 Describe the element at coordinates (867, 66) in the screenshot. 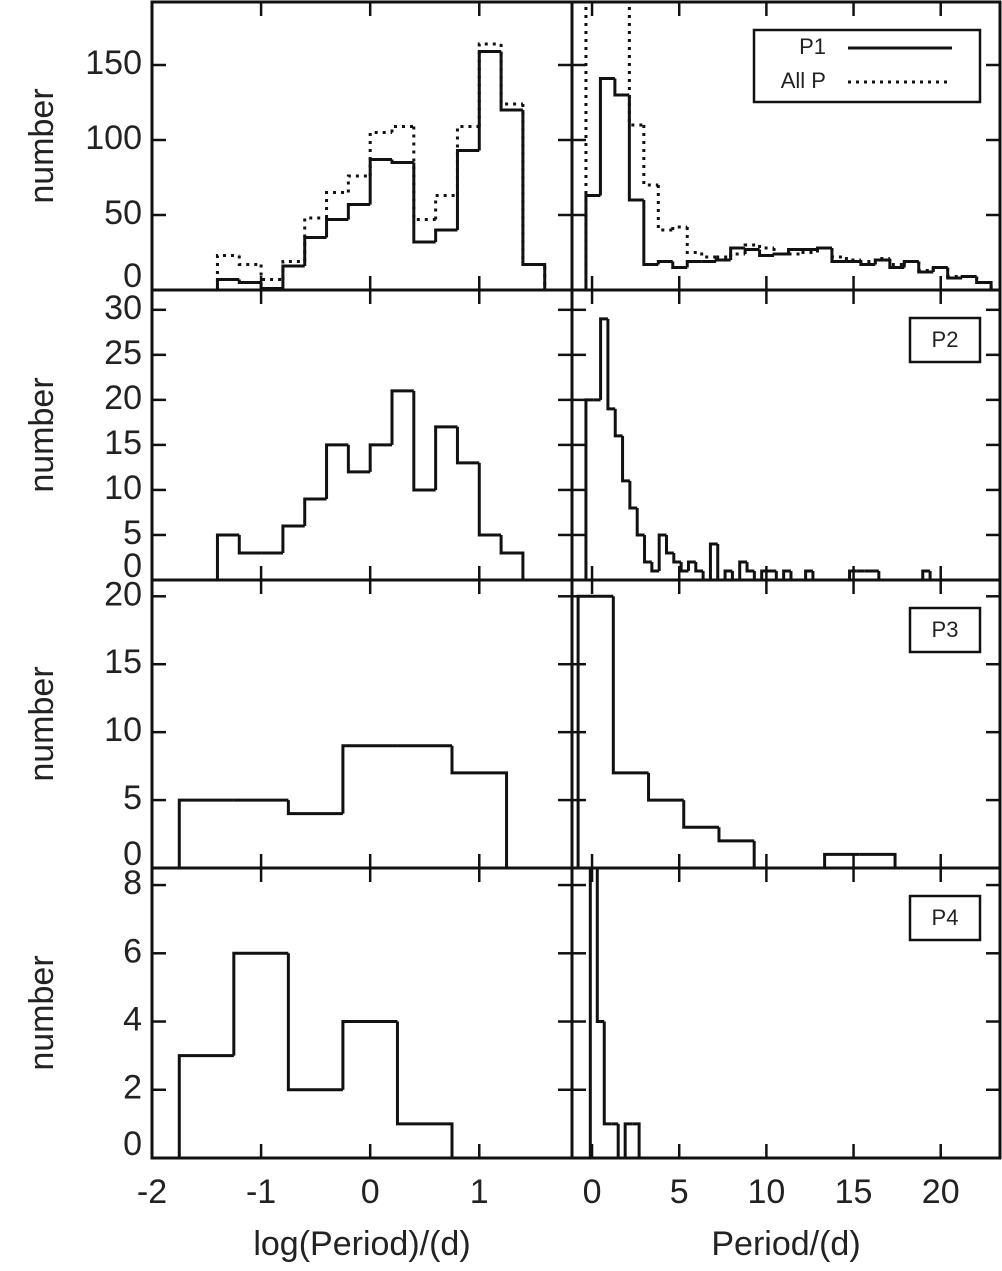

I see `legend-box` at that location.